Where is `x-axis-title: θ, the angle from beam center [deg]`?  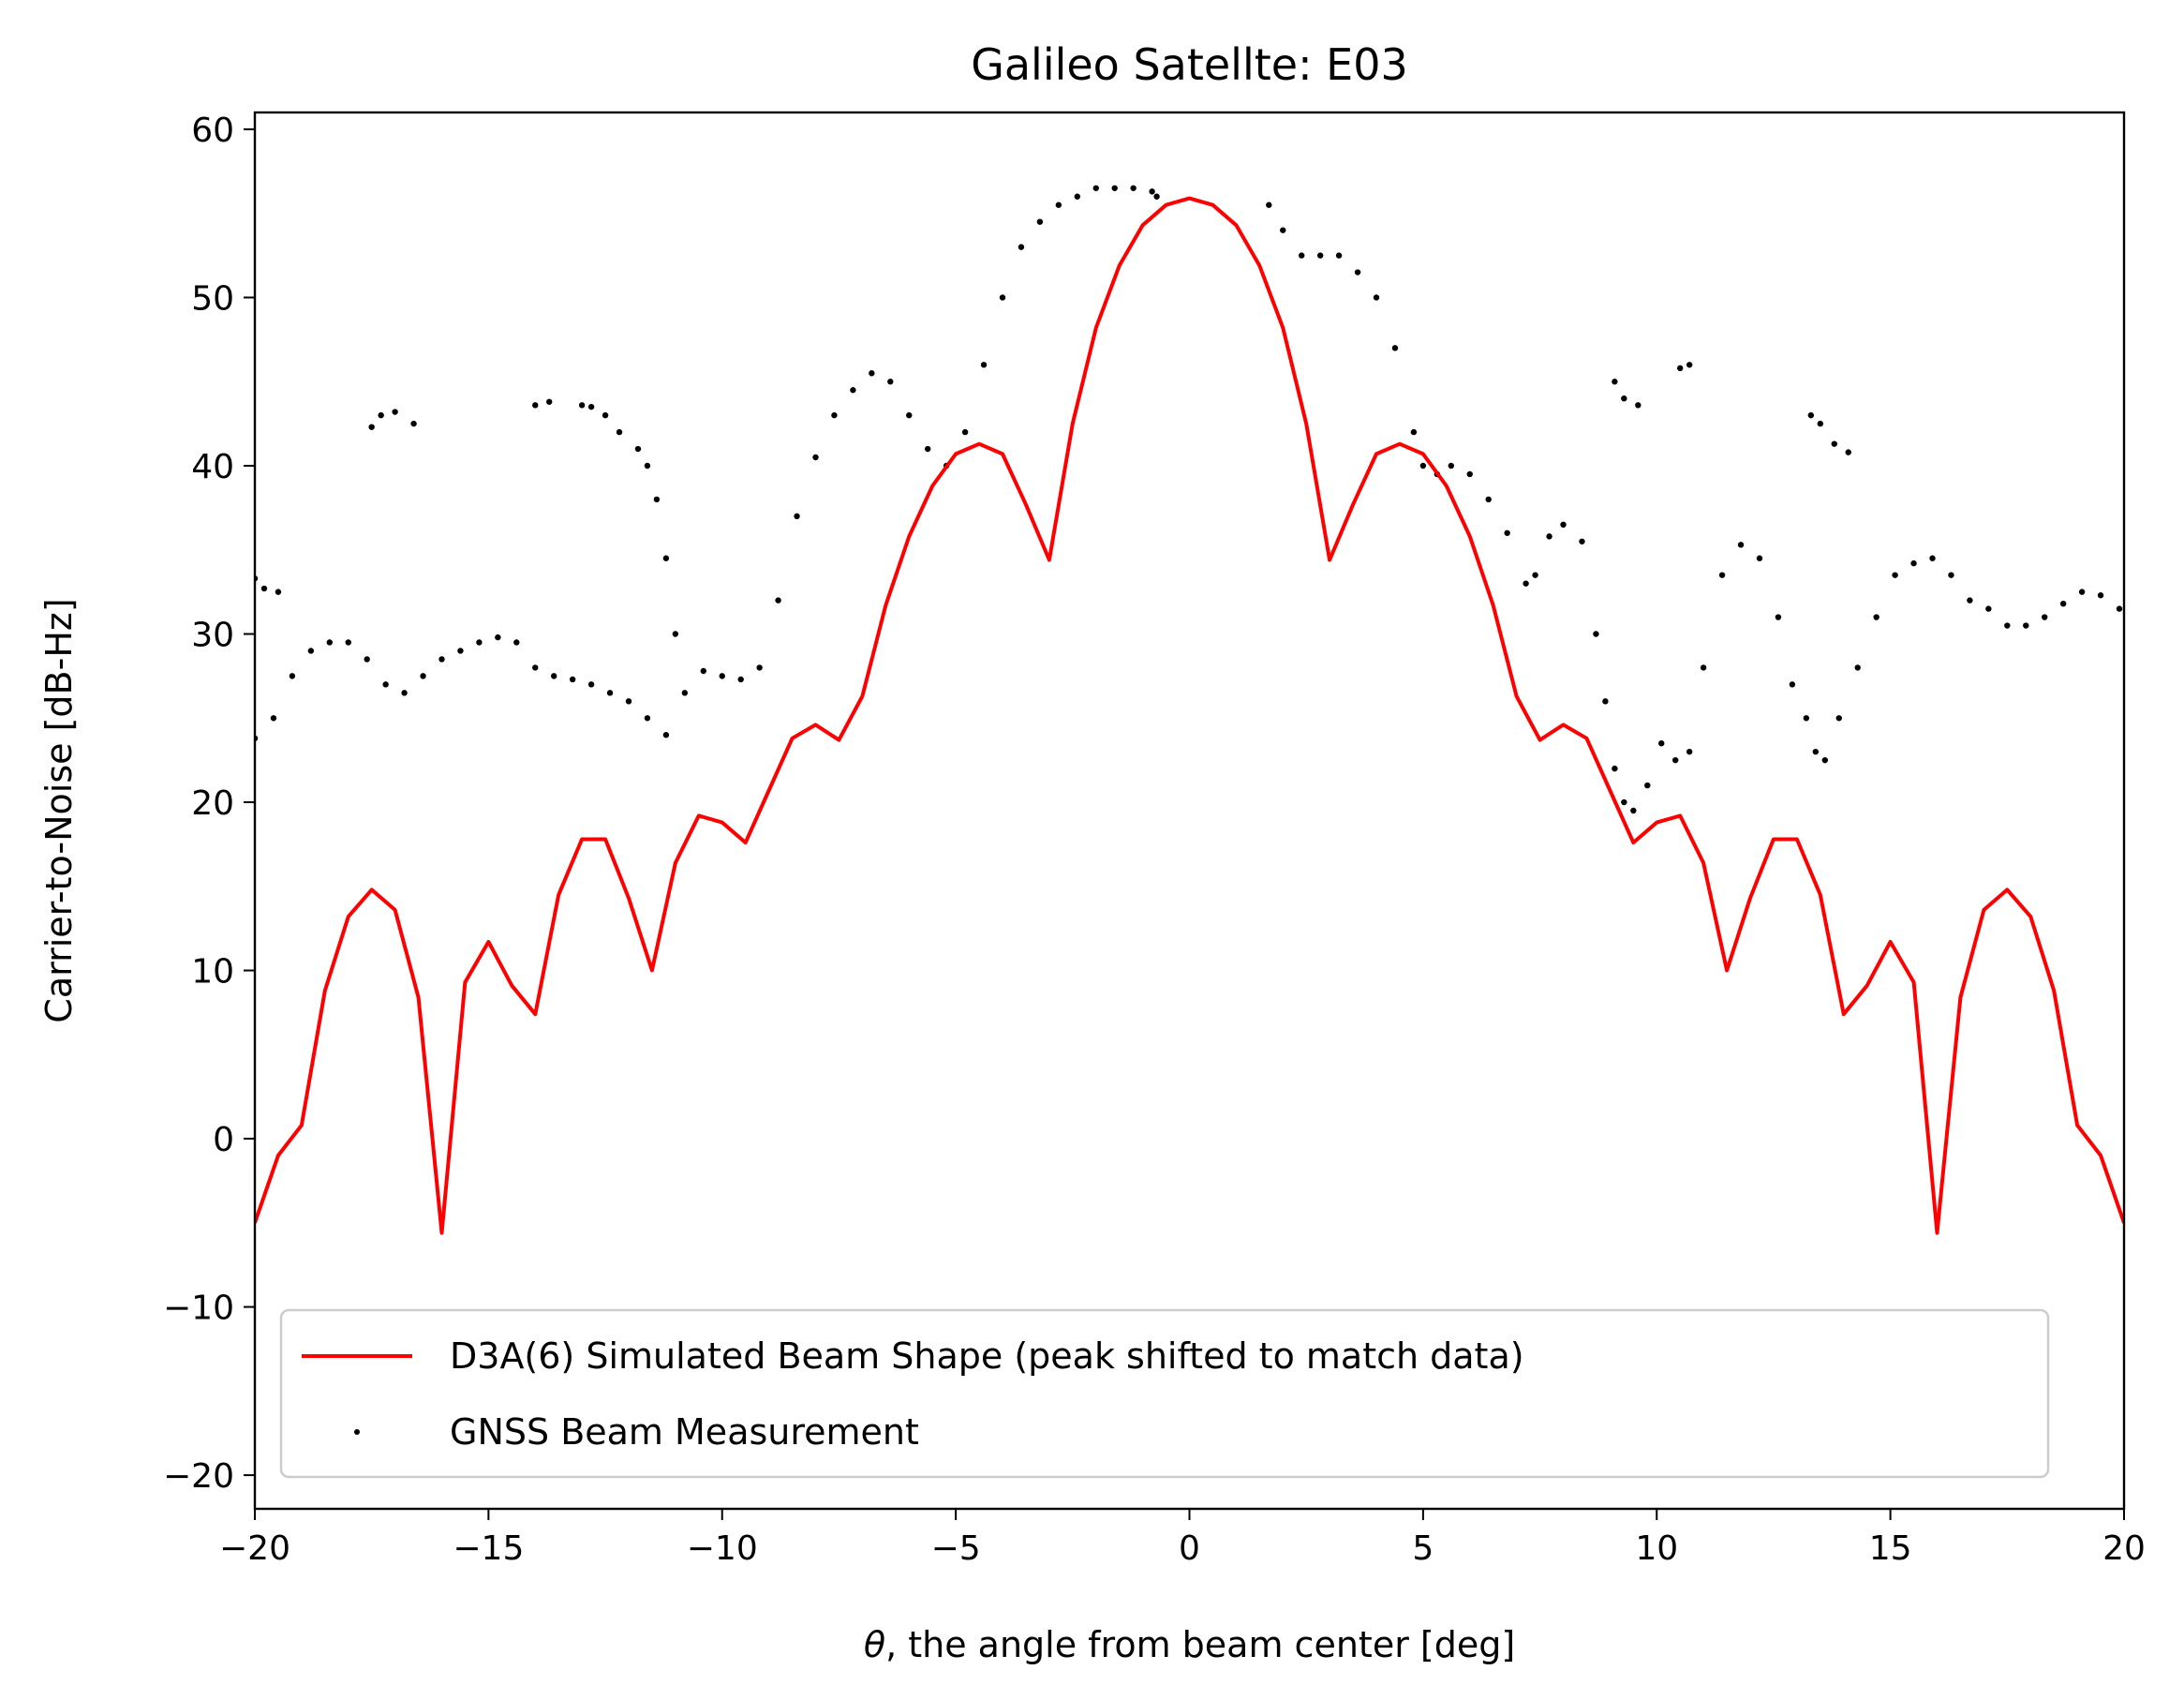 x-axis-title: θ, the angle from beam center [deg] is located at coordinates (1189, 1644).